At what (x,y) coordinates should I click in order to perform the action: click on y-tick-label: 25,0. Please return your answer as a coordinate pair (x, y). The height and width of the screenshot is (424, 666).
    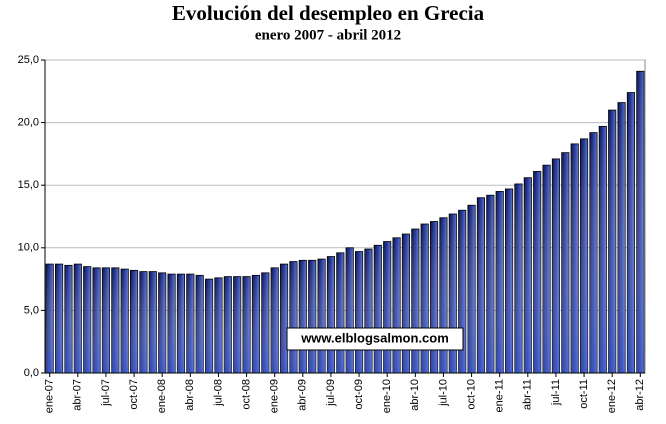
    Looking at the image, I should click on (28, 60).